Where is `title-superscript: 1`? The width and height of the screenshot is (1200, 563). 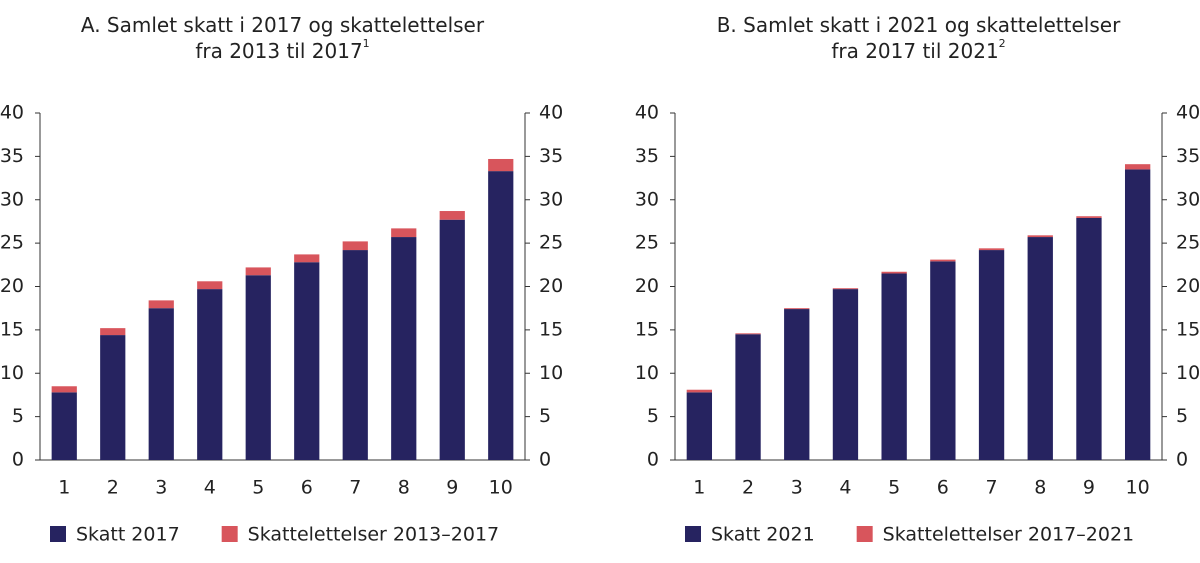
title-superscript: 1 is located at coordinates (366, 43).